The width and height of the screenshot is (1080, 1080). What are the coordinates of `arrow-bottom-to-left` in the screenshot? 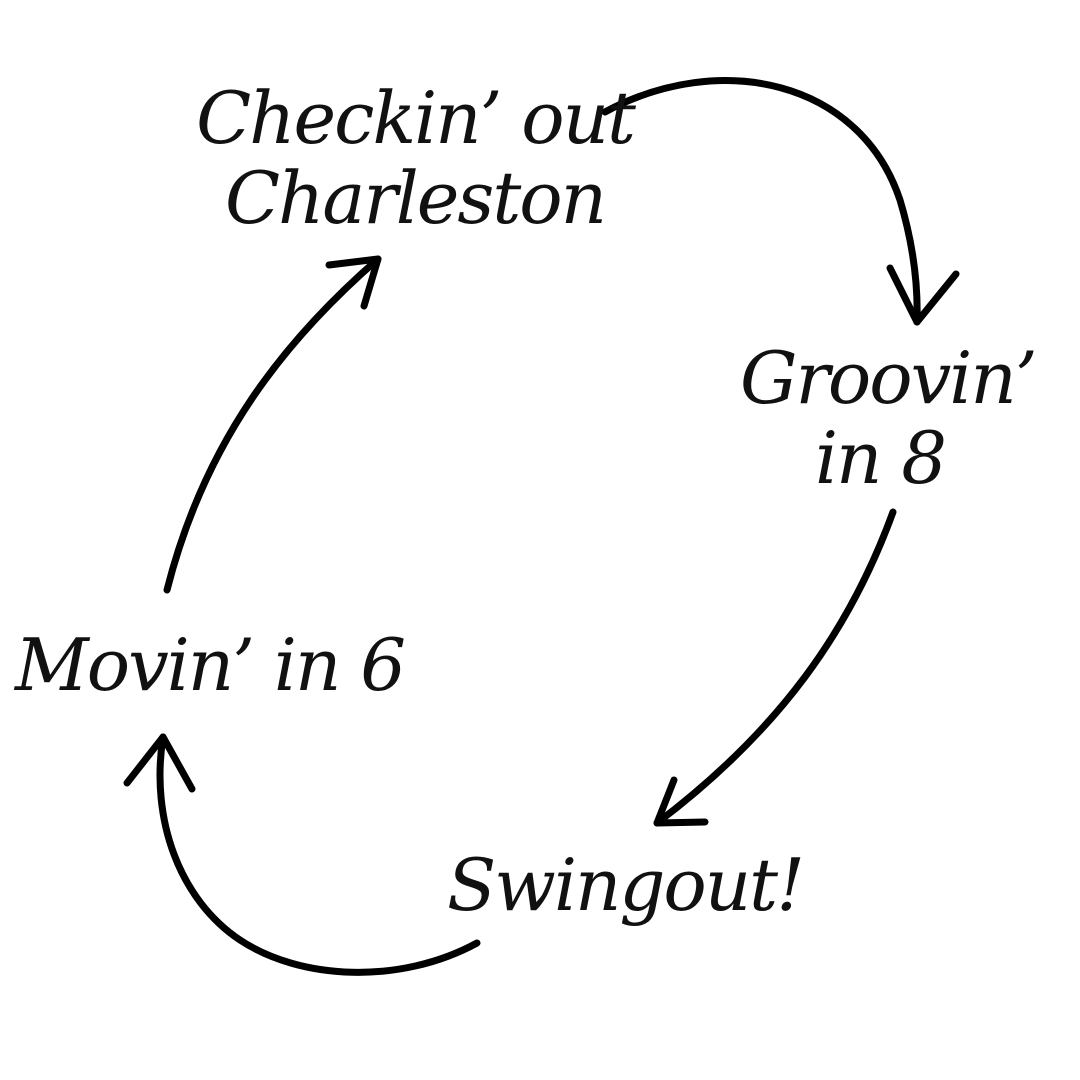 It's located at (302, 854).